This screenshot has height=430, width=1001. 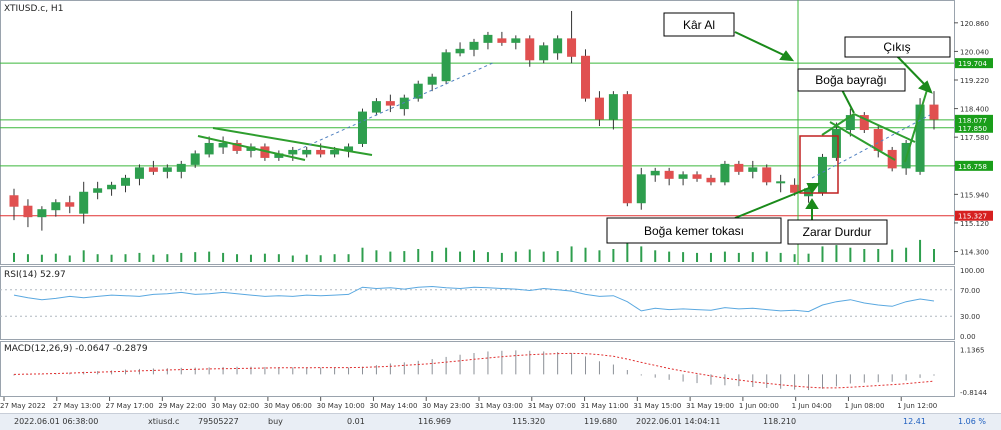 What do you see at coordinates (341, 406) in the screenshot?
I see `time-tick-label: 30 May 10:00` at bounding box center [341, 406].